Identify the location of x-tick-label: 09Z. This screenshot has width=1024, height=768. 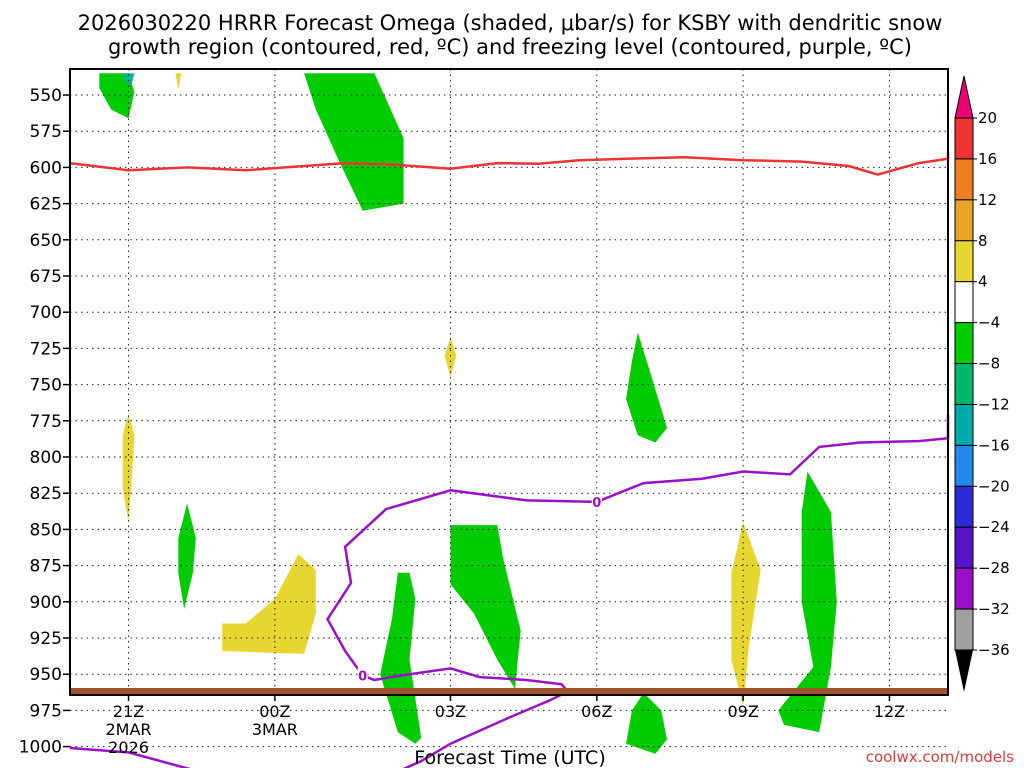
(742, 711).